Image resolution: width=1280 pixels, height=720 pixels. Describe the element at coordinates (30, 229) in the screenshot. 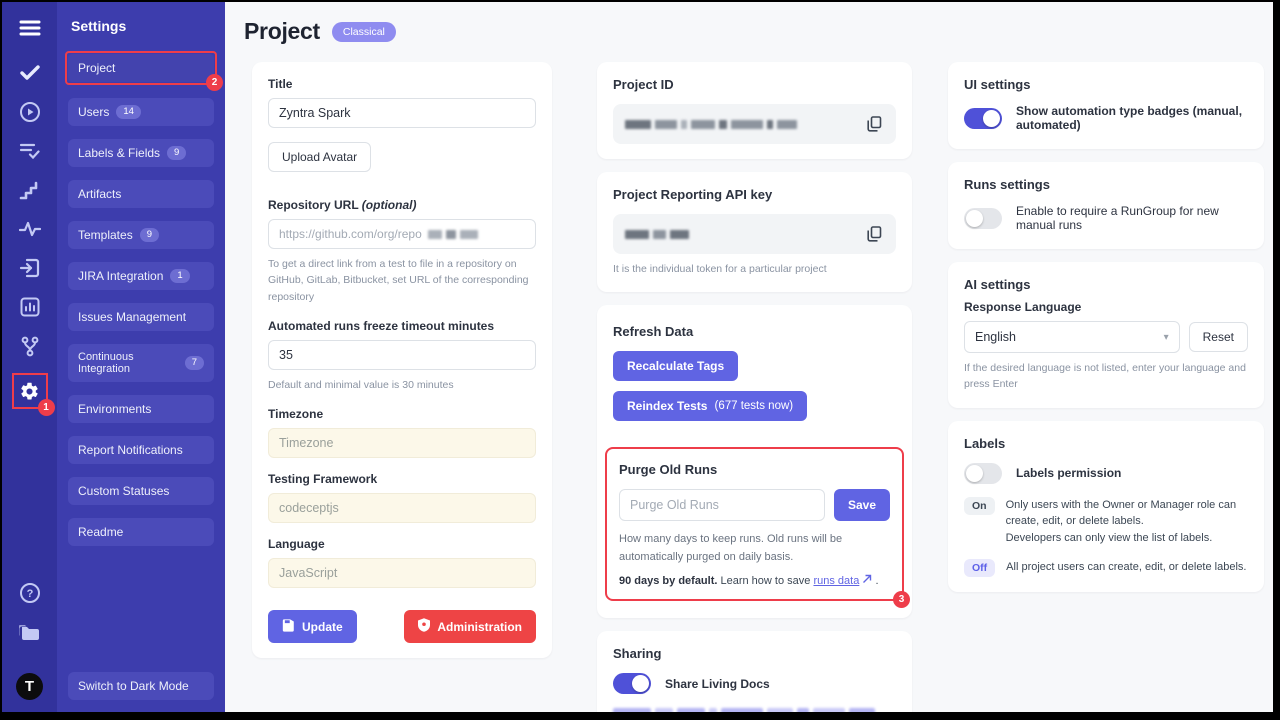

I see `pulse-activity-icon` at that location.